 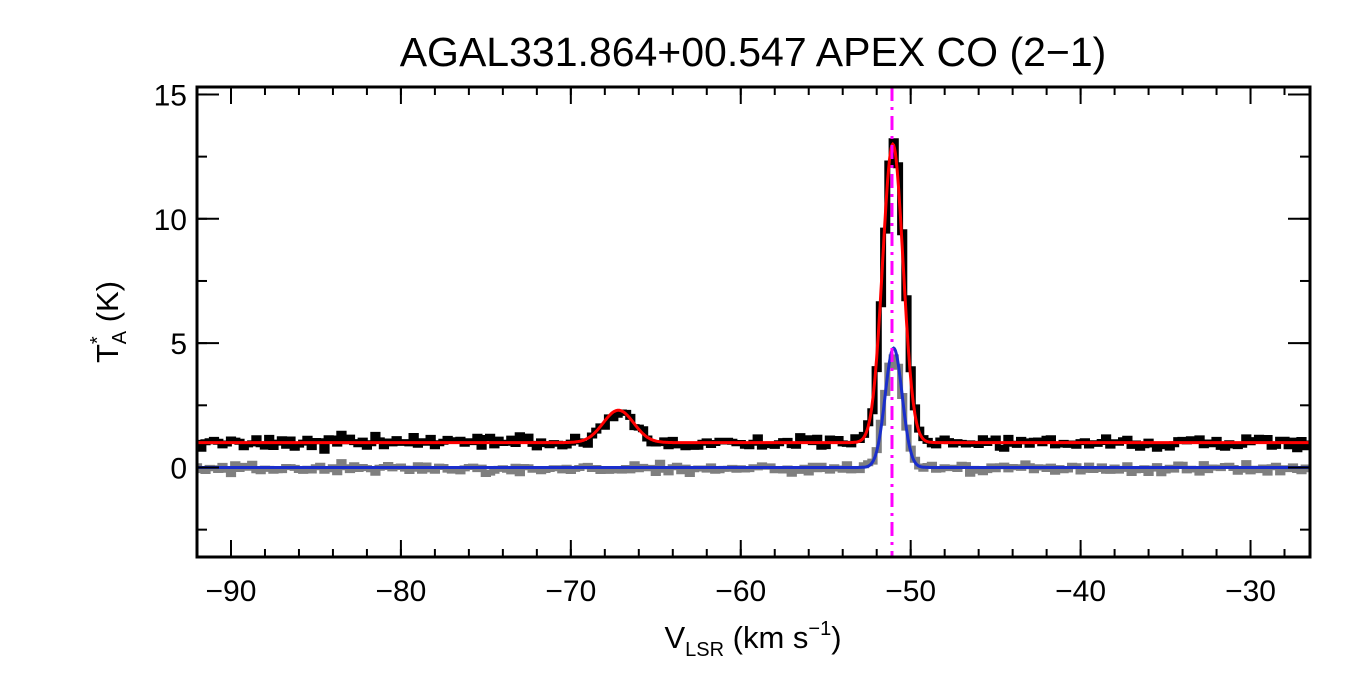 What do you see at coordinates (98, 340) in the screenshot?
I see `y-axis-label-sup: *` at bounding box center [98, 340].